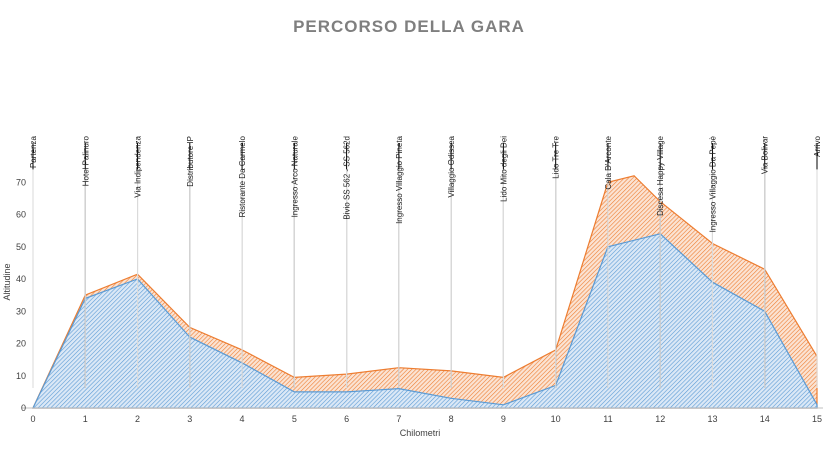  Describe the element at coordinates (608, 162) in the screenshot. I see `location-label: Cala D'Arconte` at that location.